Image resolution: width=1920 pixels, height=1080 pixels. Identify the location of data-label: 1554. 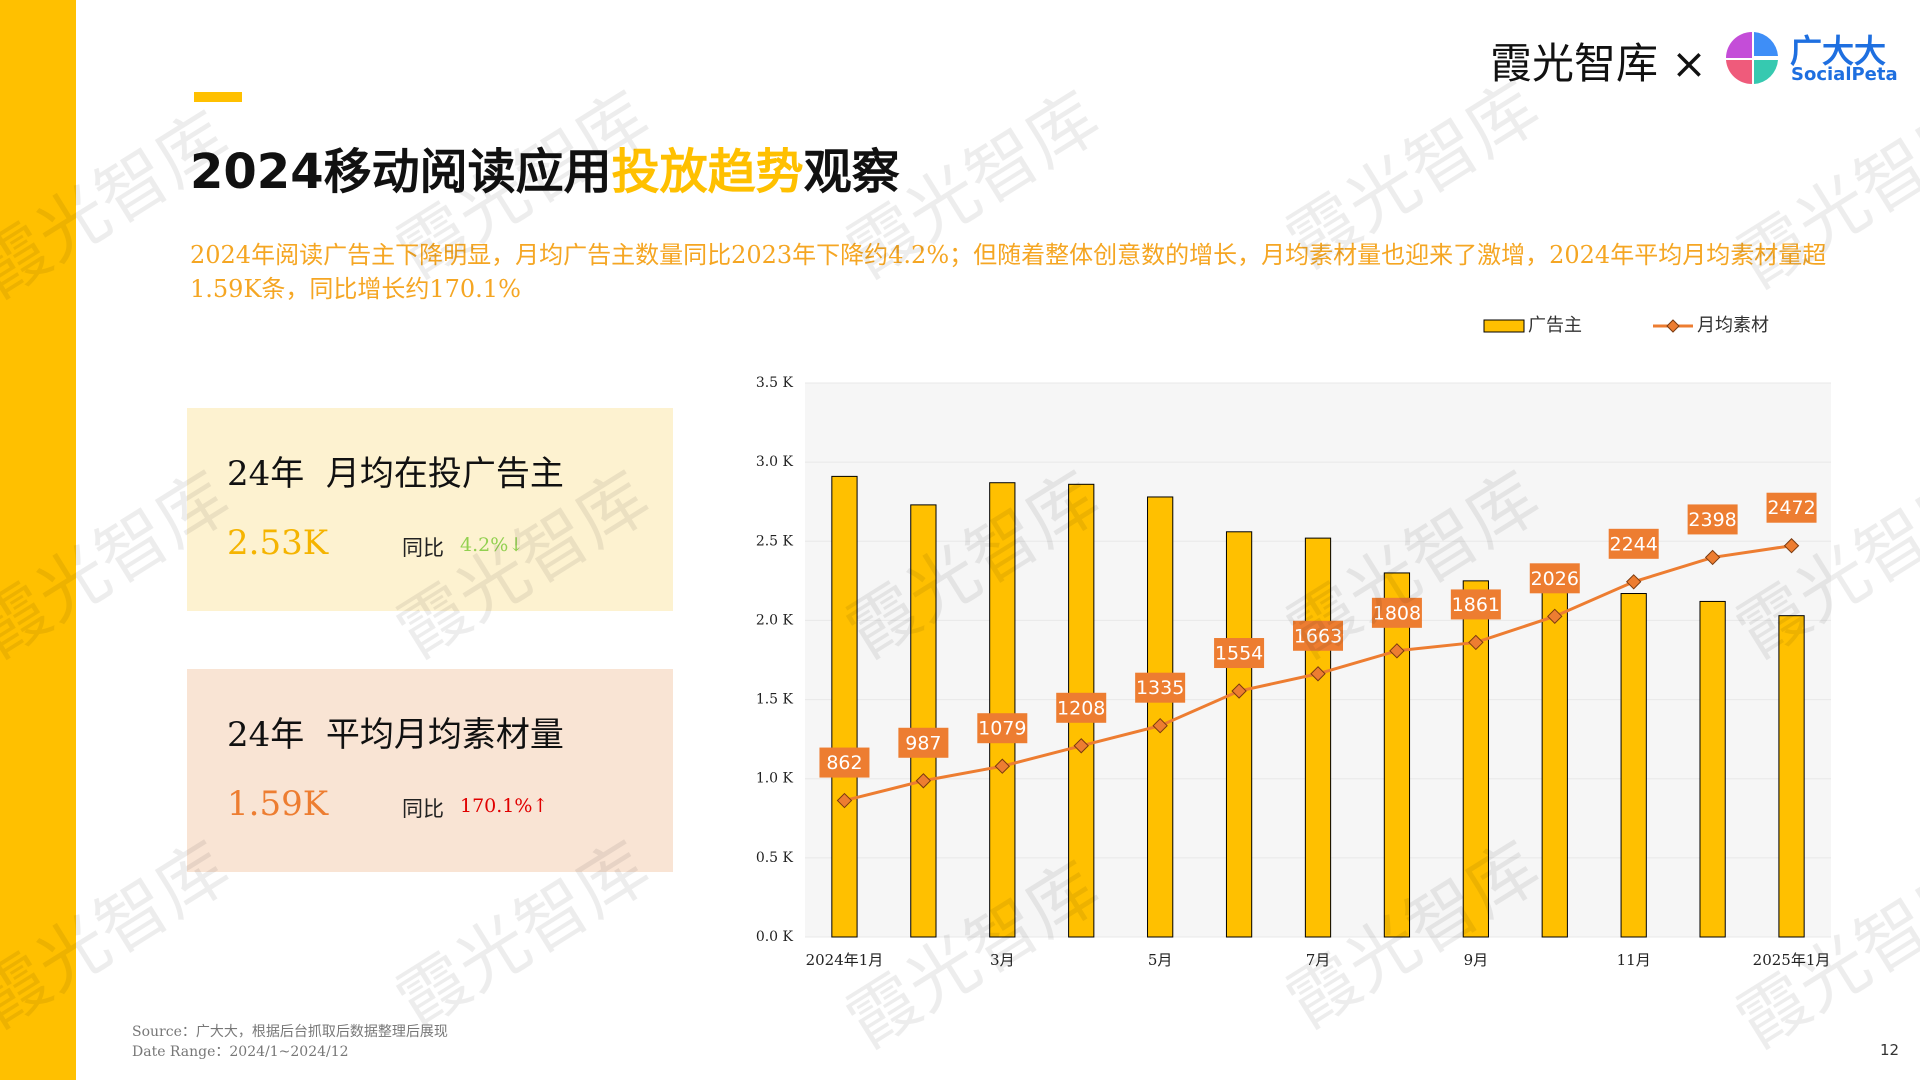
(1239, 654).